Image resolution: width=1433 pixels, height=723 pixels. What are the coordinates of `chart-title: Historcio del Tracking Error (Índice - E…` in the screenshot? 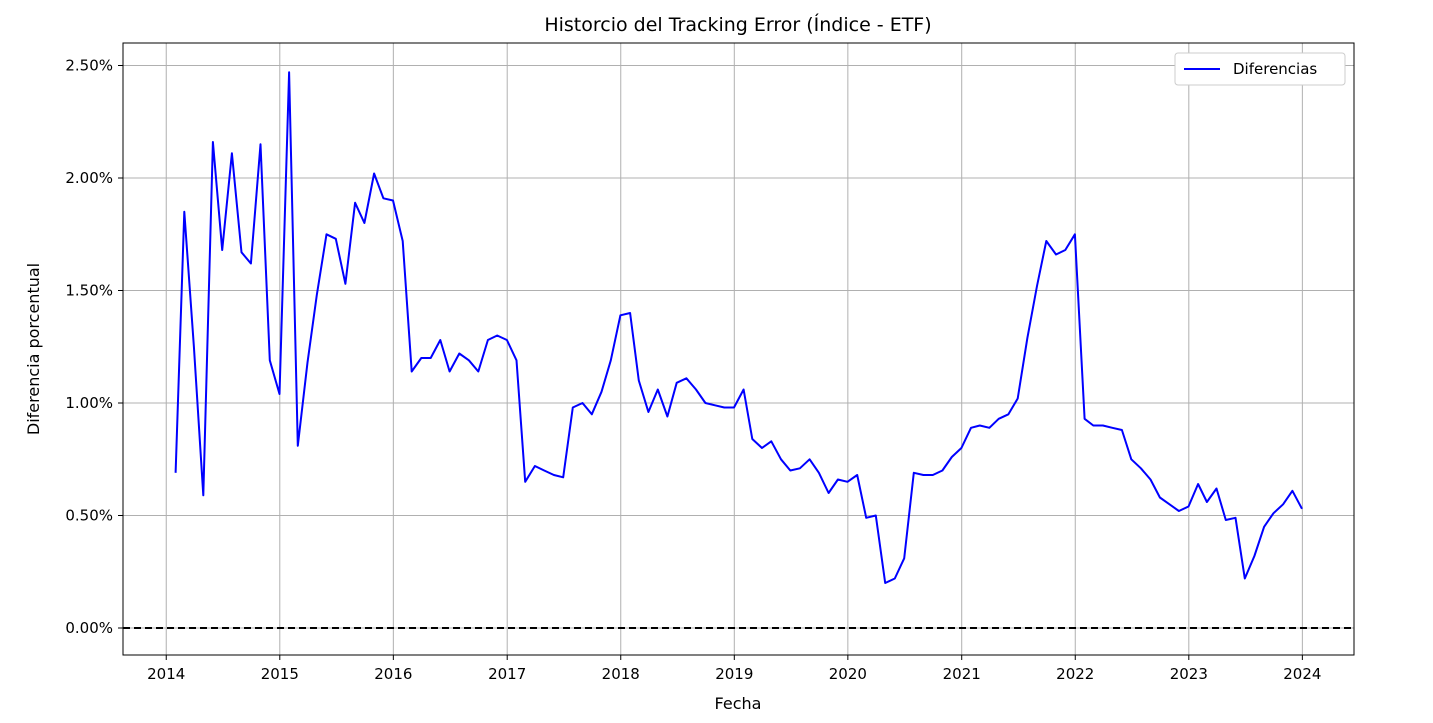 It's located at (737, 24).